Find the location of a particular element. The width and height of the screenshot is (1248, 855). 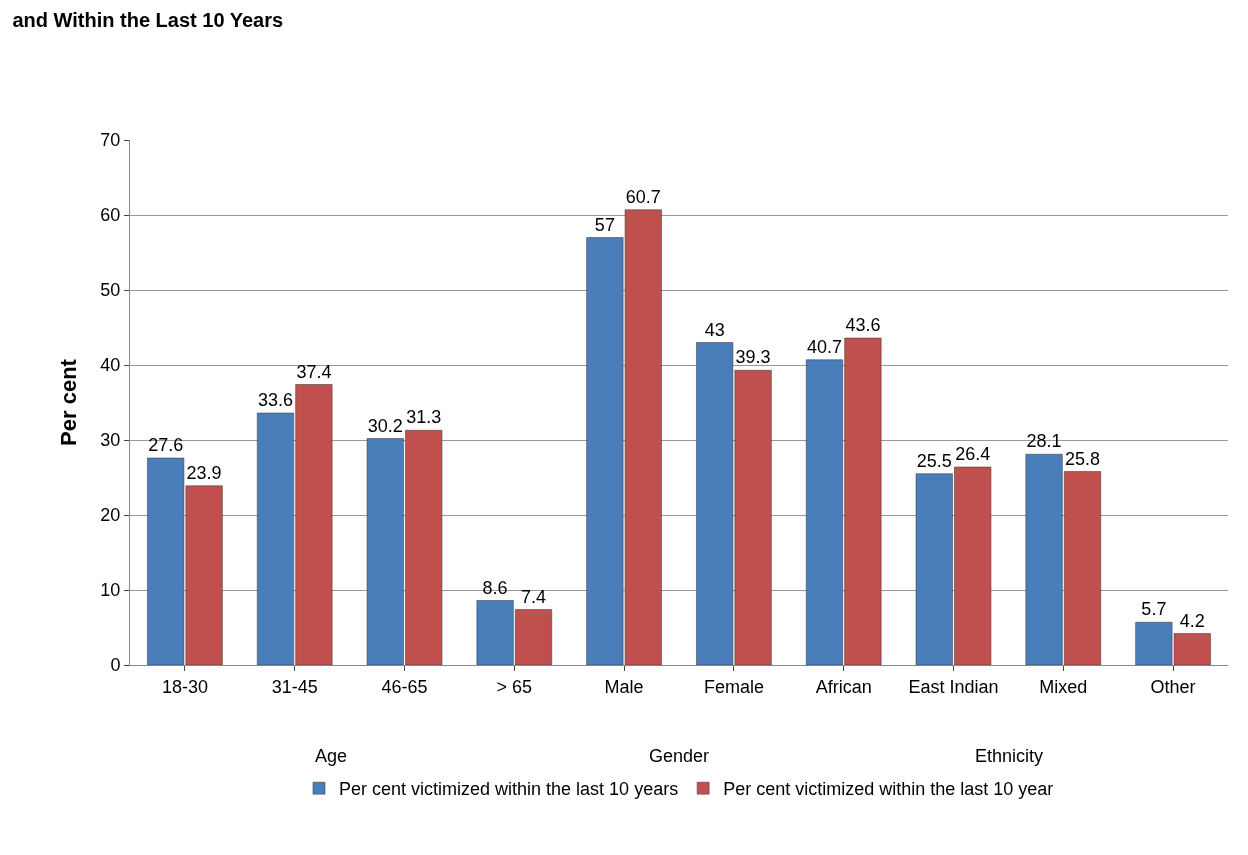

y-tick-label: 10 is located at coordinates (110, 590).